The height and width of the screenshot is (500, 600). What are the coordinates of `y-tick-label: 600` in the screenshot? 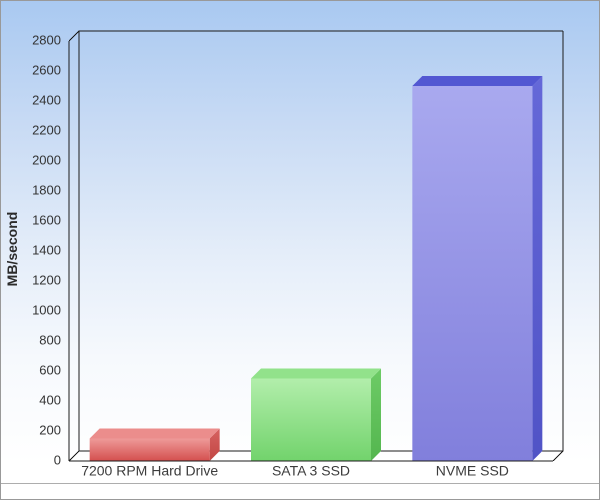 It's located at (50, 369).